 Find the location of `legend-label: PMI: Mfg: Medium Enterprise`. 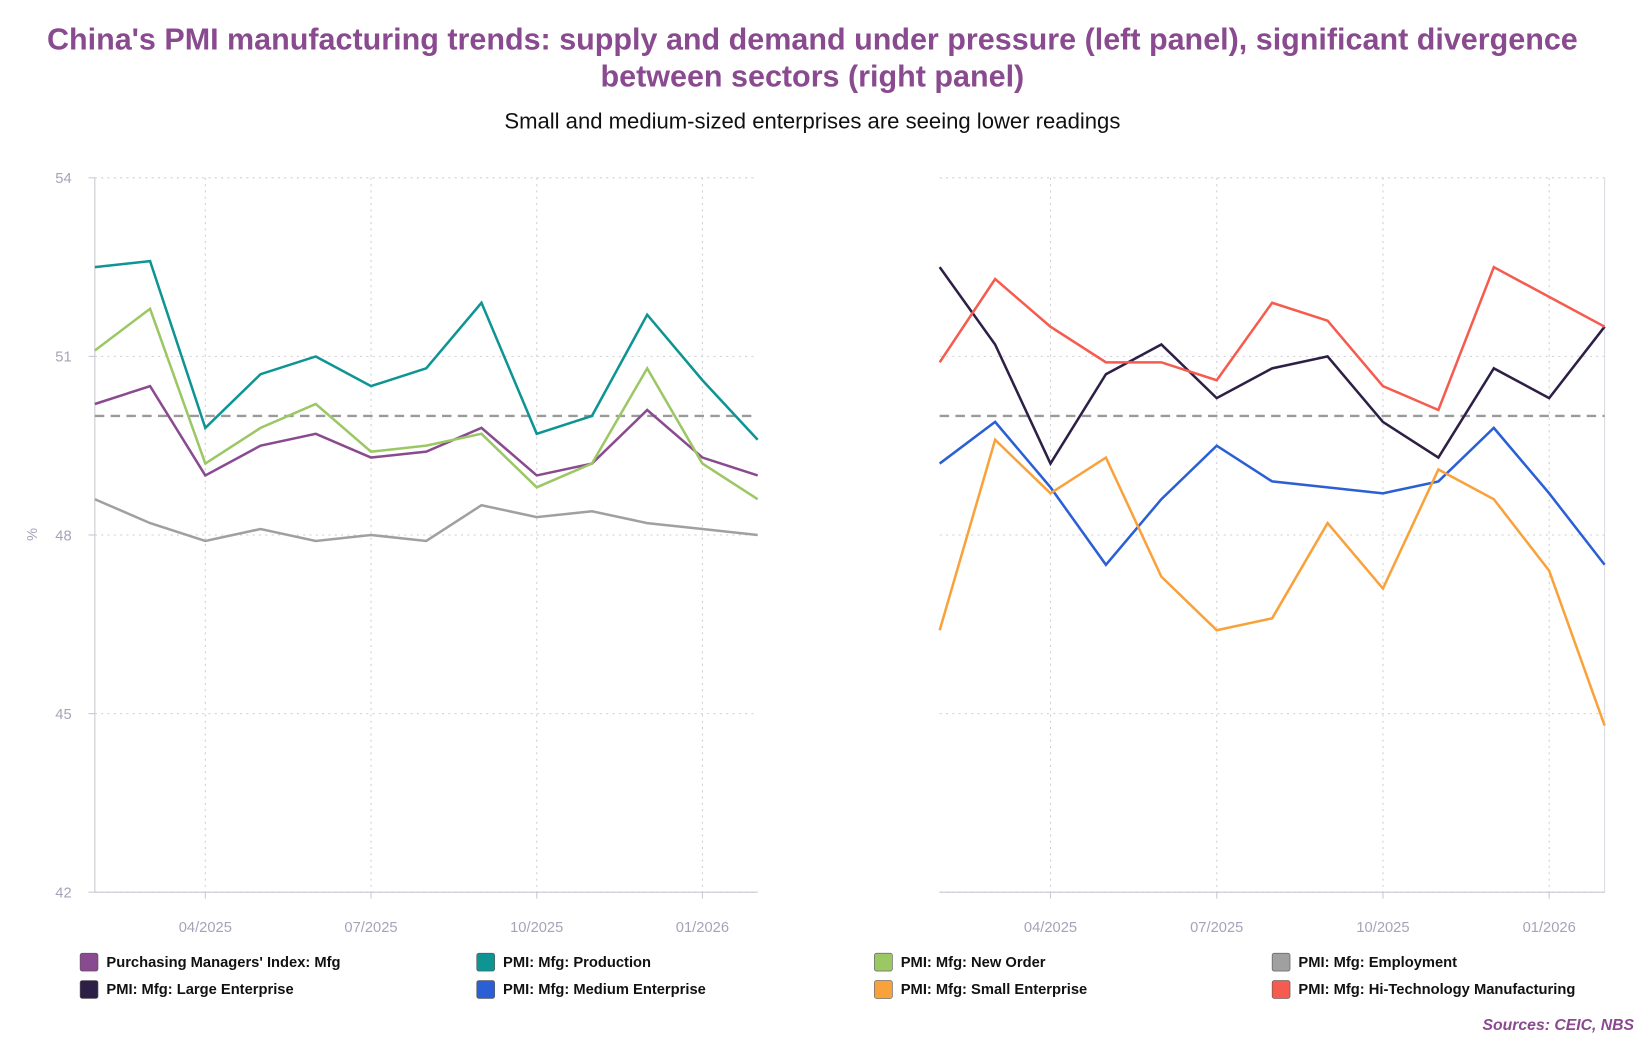

legend-label: PMI: Mfg: Medium Enterprise is located at coordinates (604, 990).